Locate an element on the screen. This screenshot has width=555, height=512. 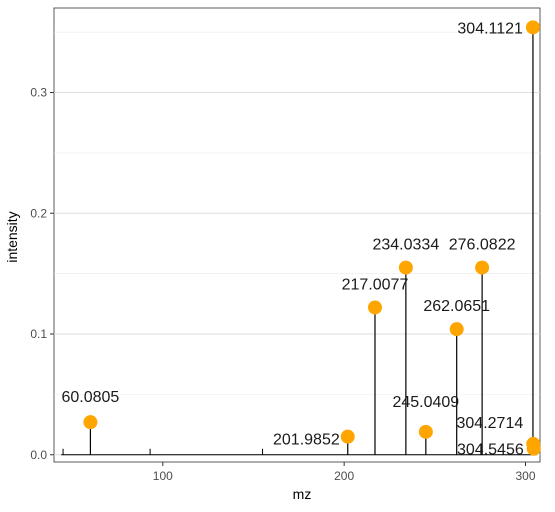
y-tick-label: 0.1 is located at coordinates (38, 334).